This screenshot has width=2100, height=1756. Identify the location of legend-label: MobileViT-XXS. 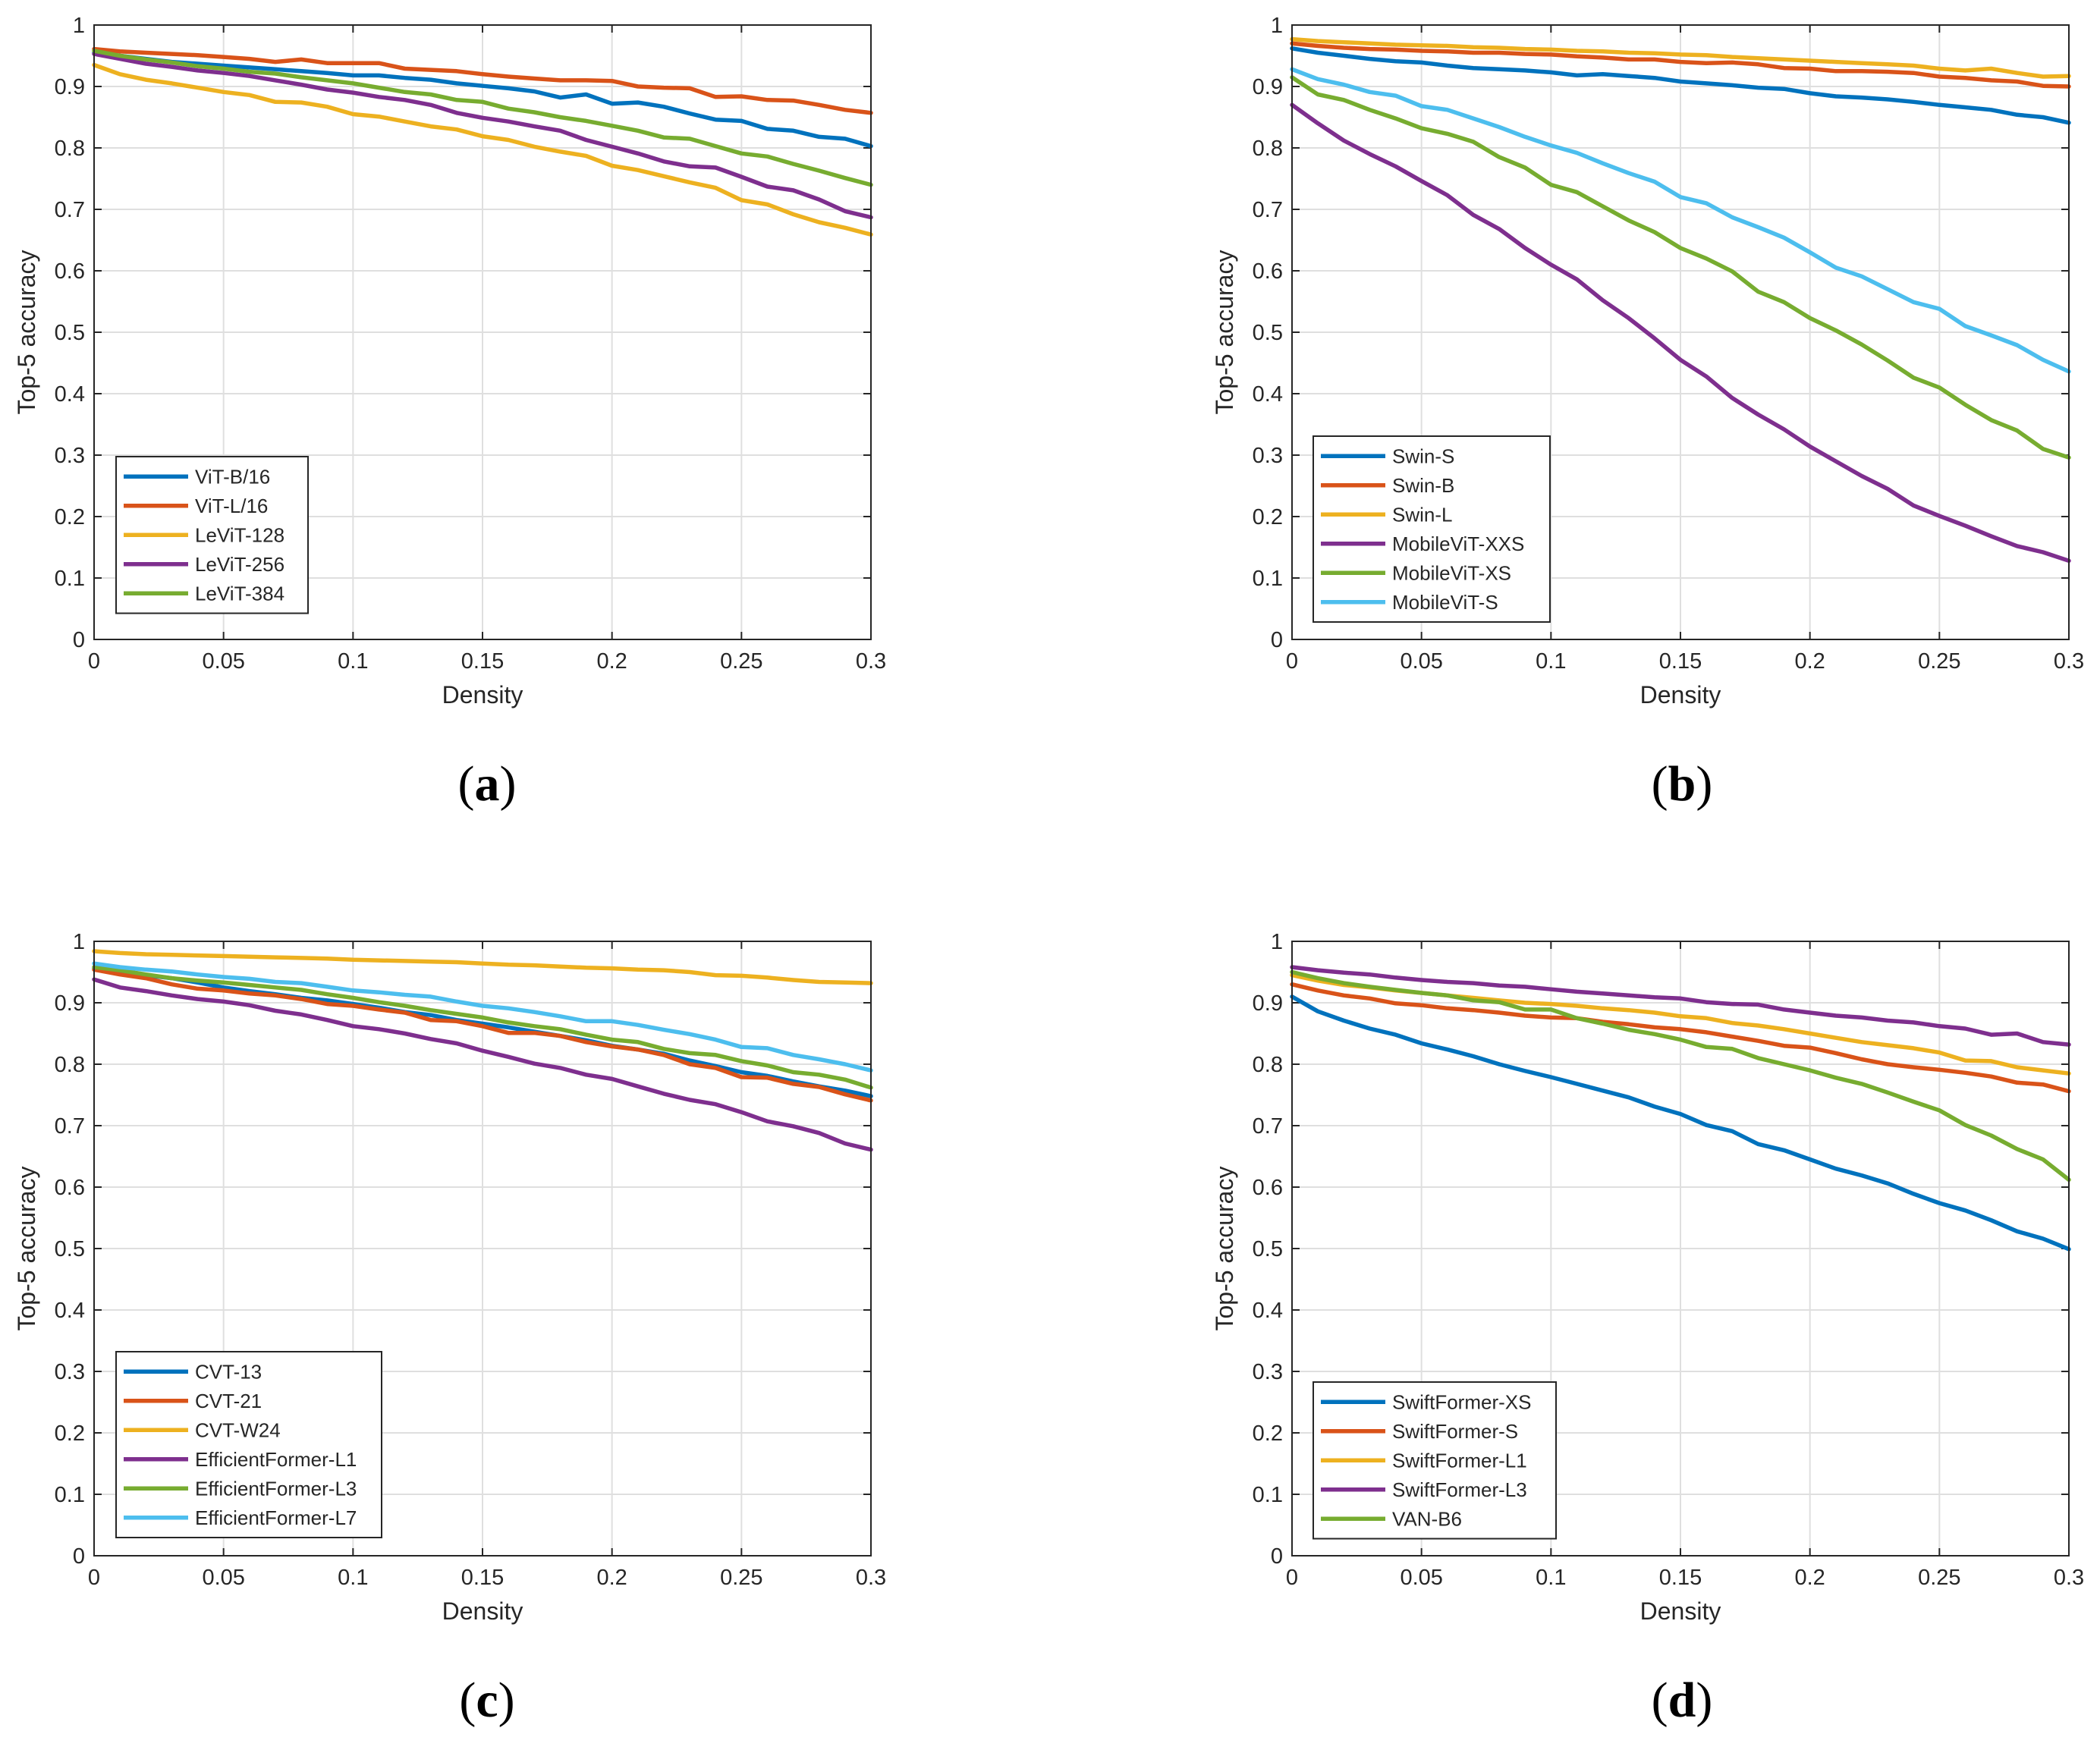
(1458, 543).